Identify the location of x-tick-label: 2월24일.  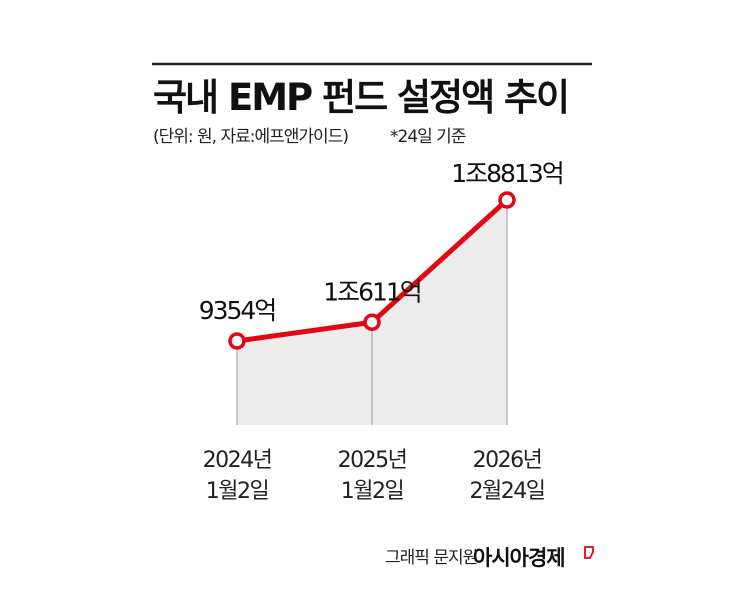
(507, 491).